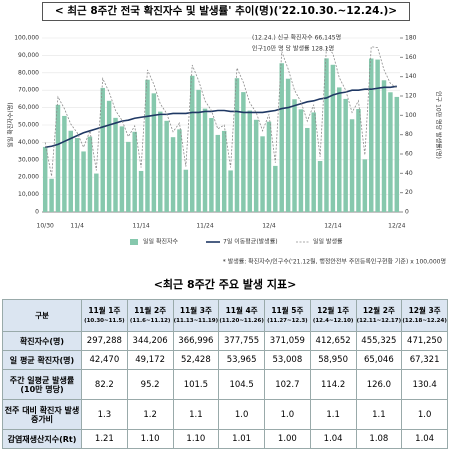 The height and width of the screenshot is (454, 450). Describe the element at coordinates (287, 320) in the screenshot. I see `column-period: (11.27~12.3)` at that location.